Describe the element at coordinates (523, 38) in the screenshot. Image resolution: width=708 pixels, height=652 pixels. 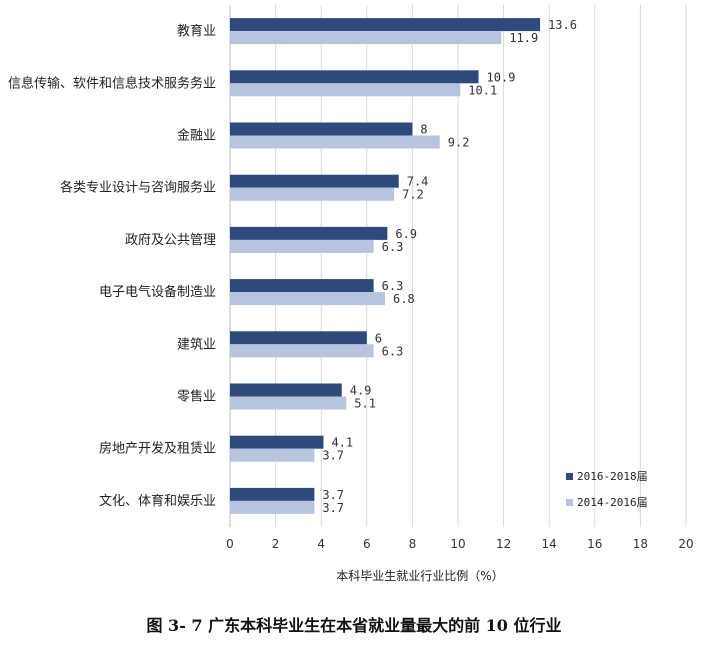
I see `data-label: 11.9` at that location.